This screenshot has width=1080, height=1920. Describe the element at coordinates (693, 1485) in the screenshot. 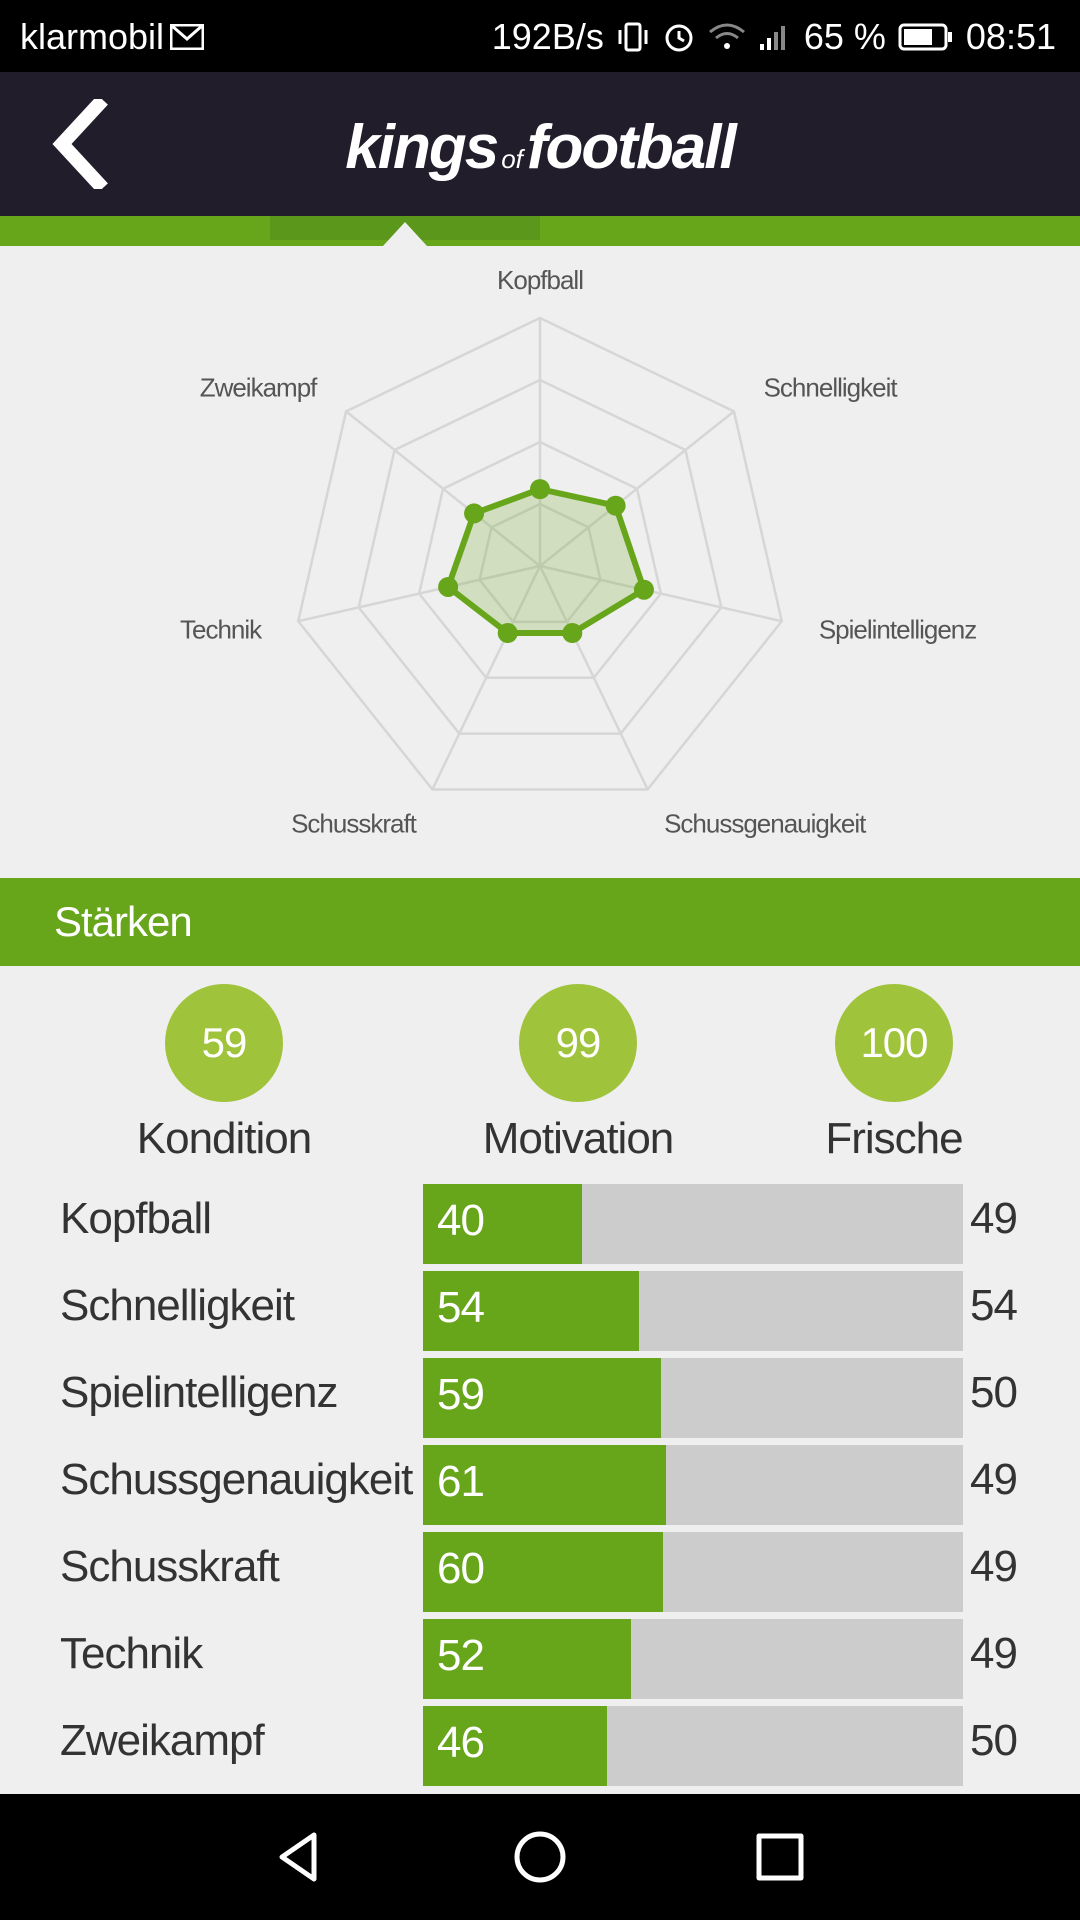

I see `skill-bar: 61` at that location.